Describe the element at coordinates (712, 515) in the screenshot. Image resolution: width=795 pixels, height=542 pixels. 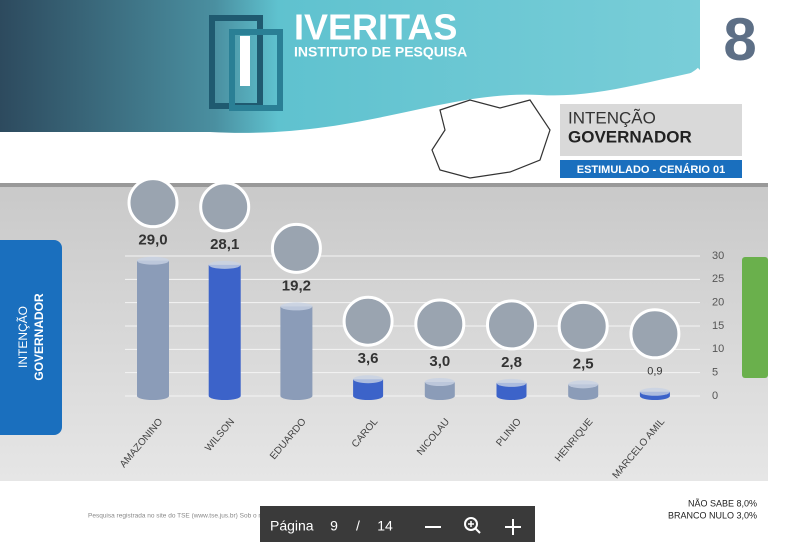
I see `blank-null: BRANCO NULO 3,0%` at that location.